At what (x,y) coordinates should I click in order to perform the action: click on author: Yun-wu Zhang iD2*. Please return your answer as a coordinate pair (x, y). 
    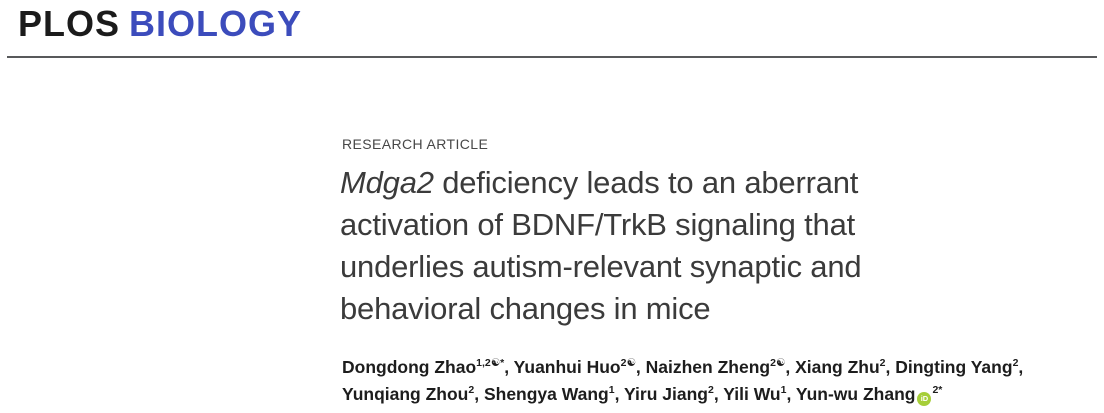
    Looking at the image, I should click on (869, 395).